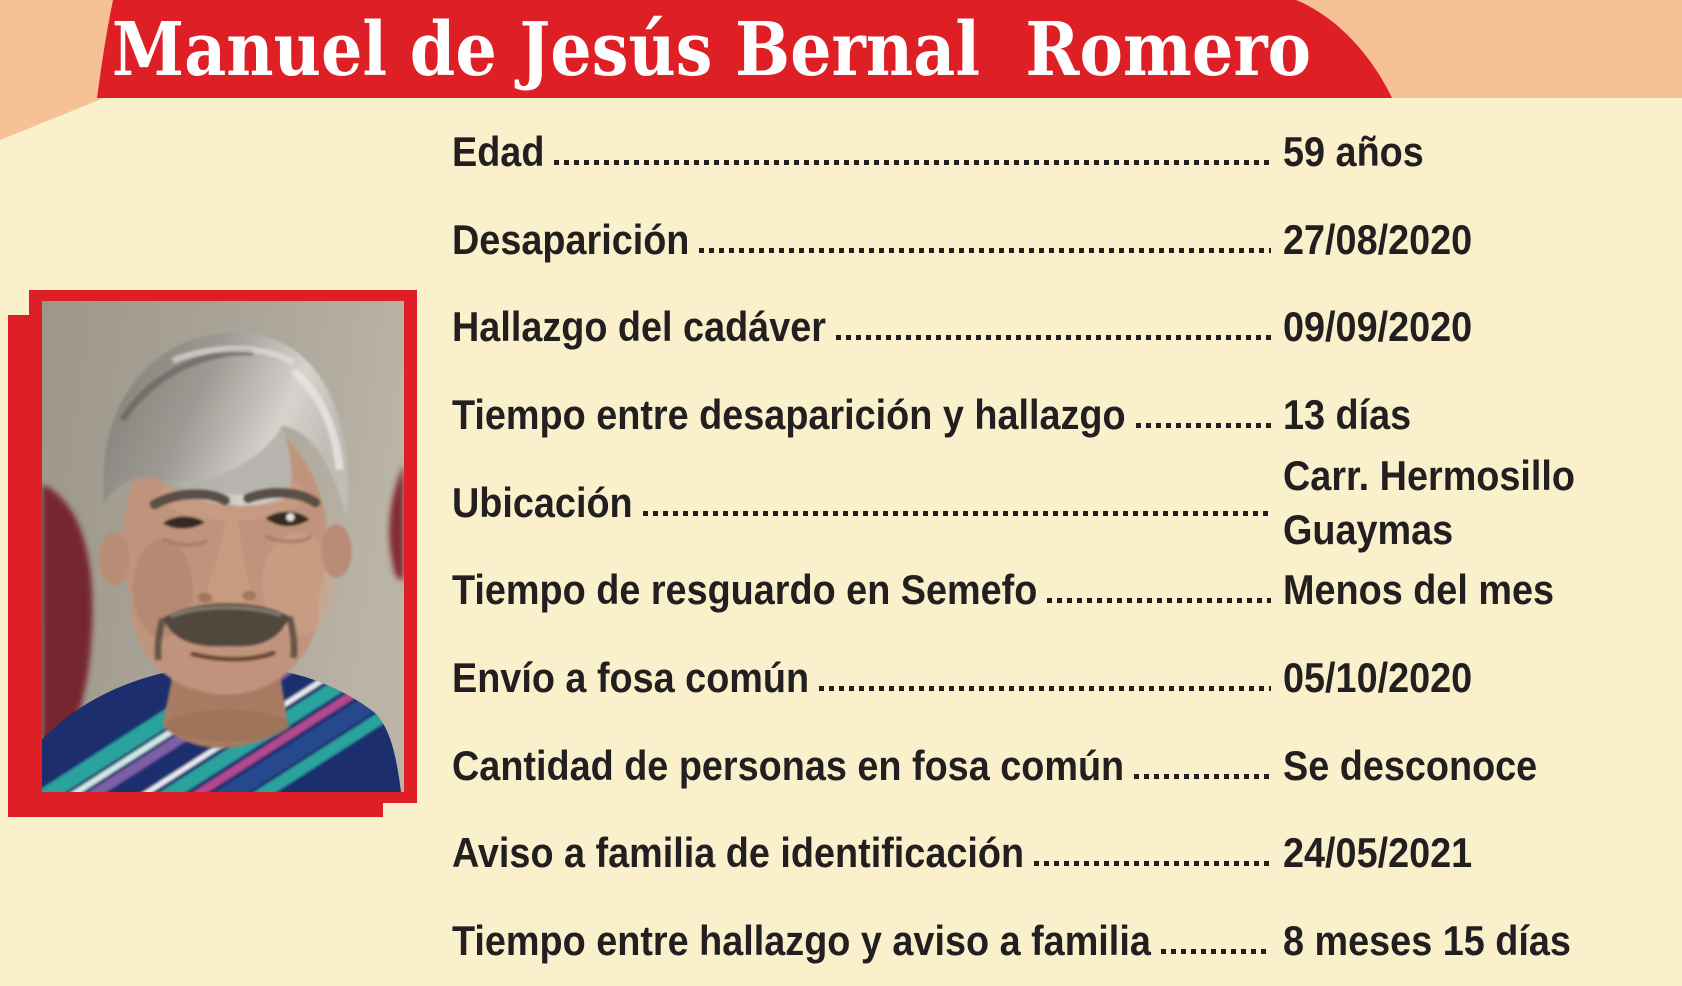 The height and width of the screenshot is (986, 1682). What do you see at coordinates (1347, 414) in the screenshot?
I see `field-value: 13 días` at bounding box center [1347, 414].